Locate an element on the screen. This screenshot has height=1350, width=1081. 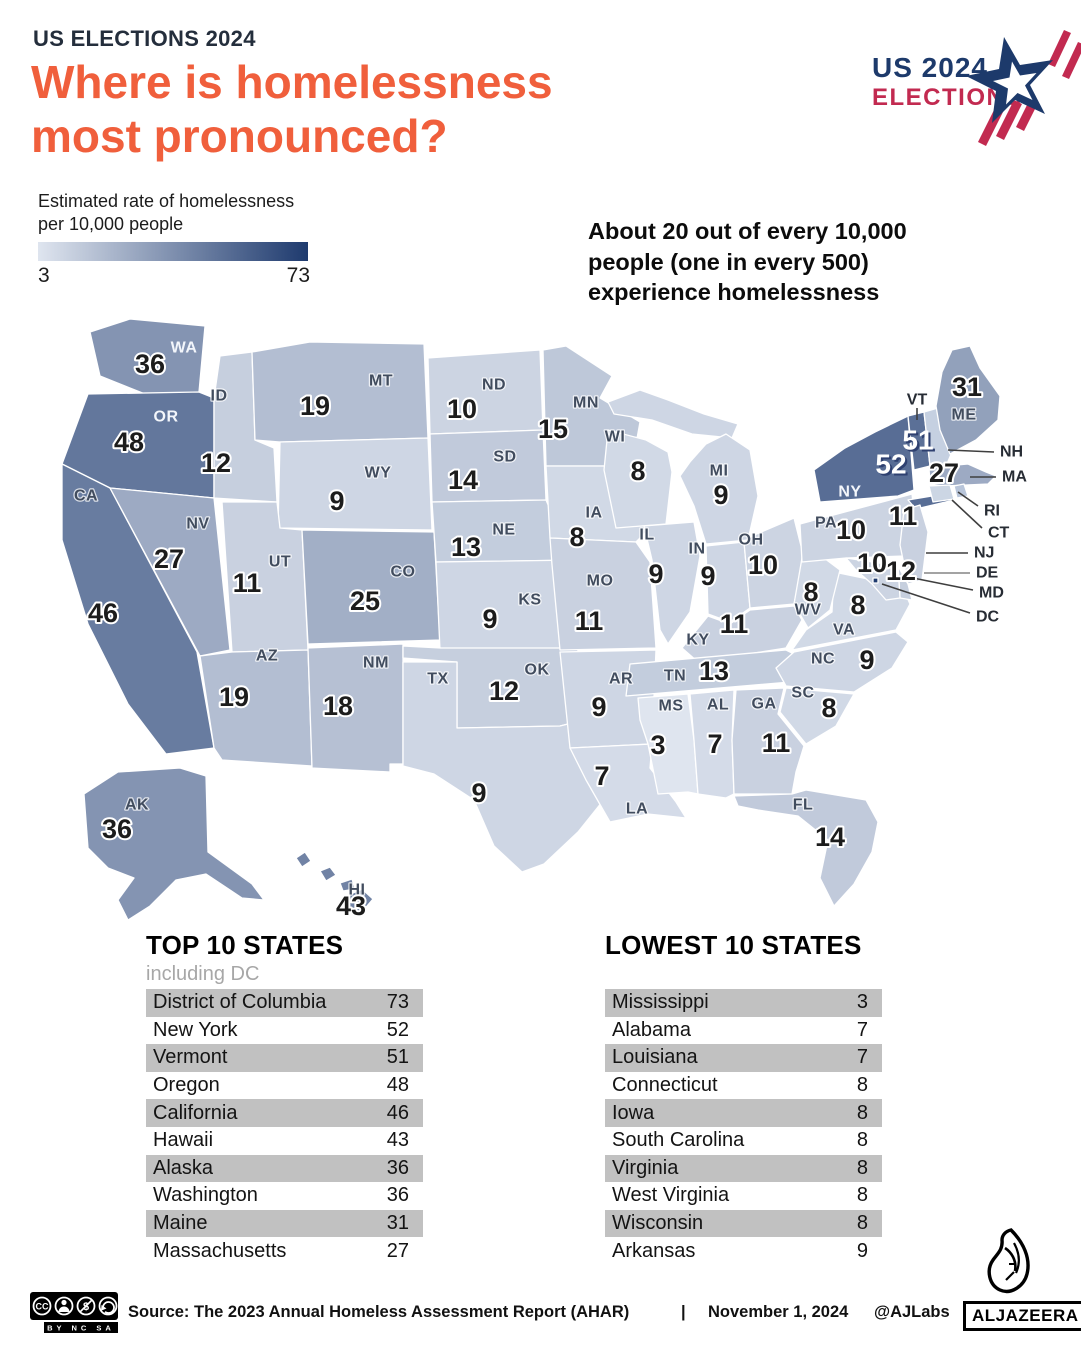
state-value-nd: 10 is located at coordinates (462, 409).